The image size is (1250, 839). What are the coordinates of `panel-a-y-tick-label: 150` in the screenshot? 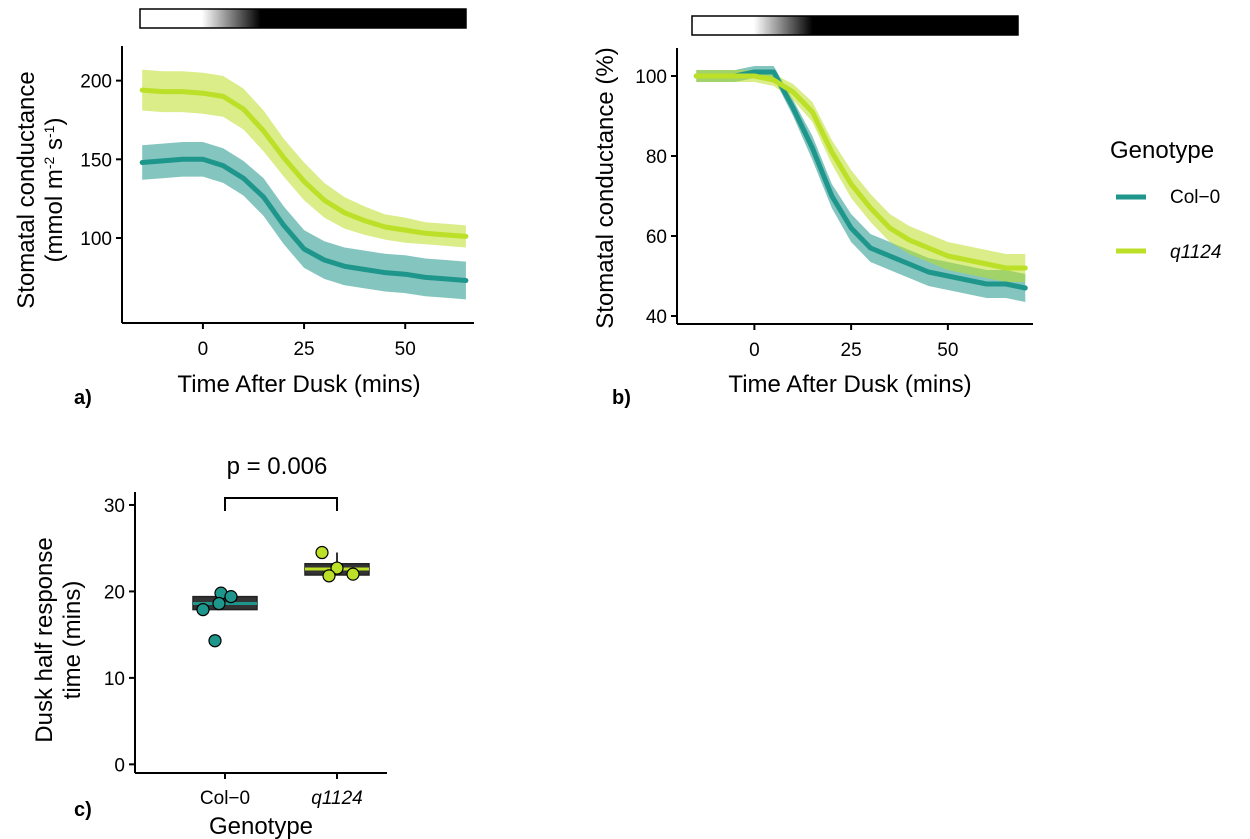 It's located at (96, 160).